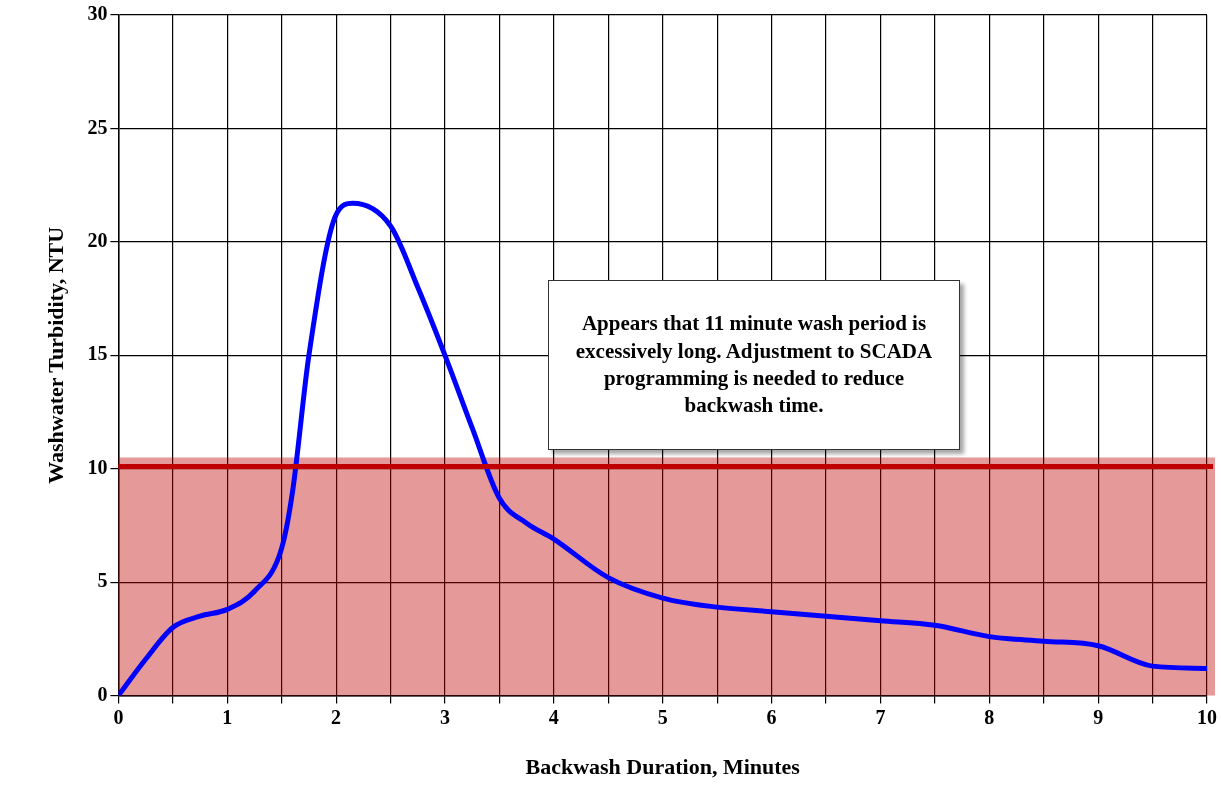 The height and width of the screenshot is (796, 1221). I want to click on y-tick-label: 5, so click(102, 580).